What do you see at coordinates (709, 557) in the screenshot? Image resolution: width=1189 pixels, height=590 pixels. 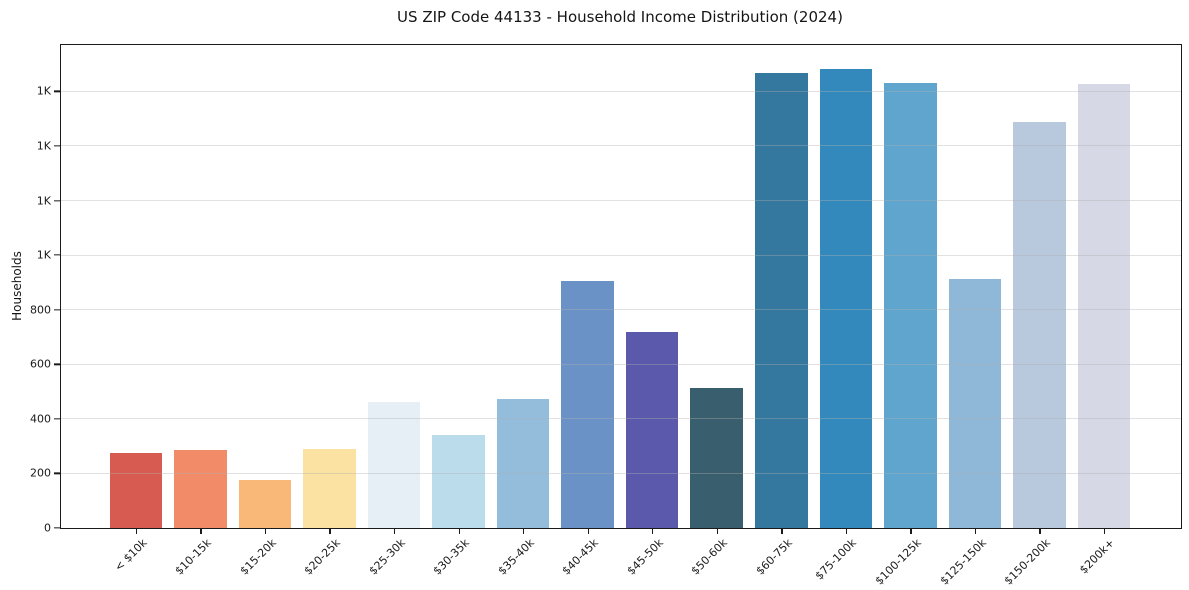 I see `x-tick-label: $50-60k` at bounding box center [709, 557].